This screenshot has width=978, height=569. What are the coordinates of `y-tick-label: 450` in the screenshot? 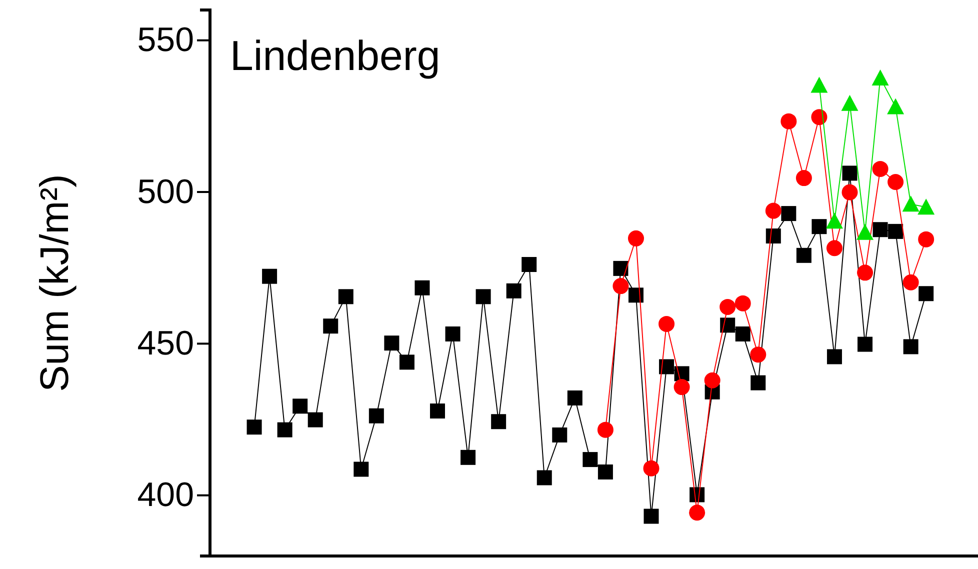 It's located at (165, 343).